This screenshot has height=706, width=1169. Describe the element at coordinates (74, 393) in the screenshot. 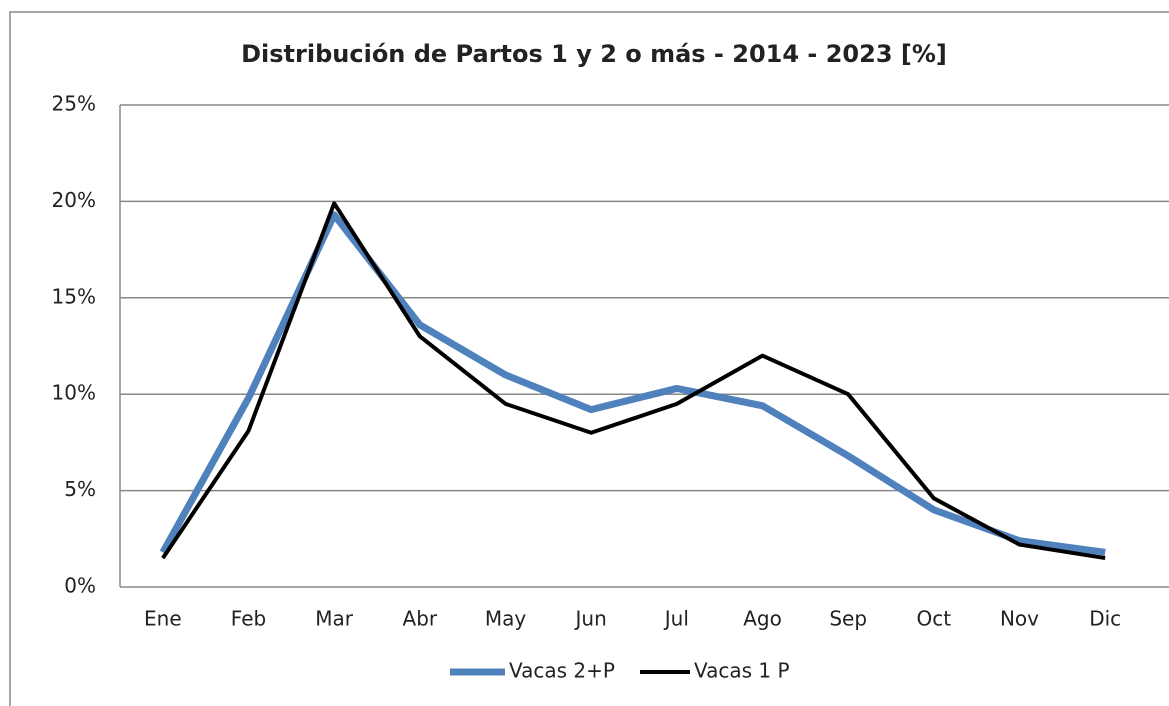

I see `y-tick-label: 10%` at that location.